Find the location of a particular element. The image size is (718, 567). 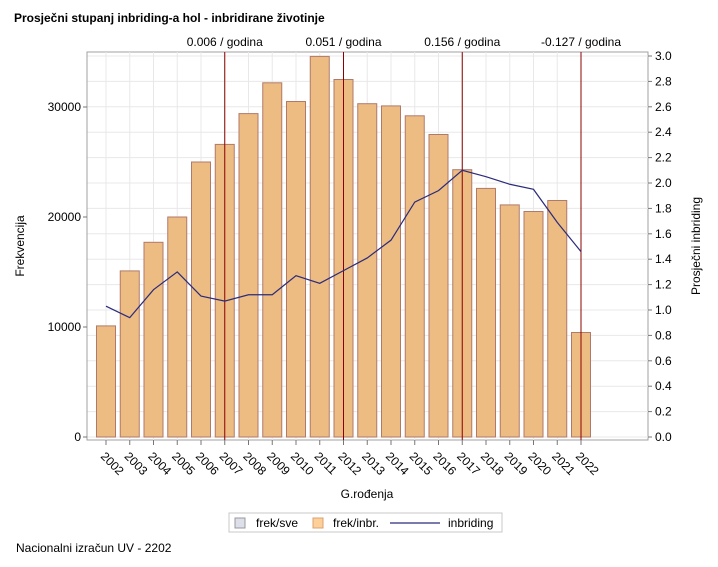

bar-2013 is located at coordinates (367, 270).